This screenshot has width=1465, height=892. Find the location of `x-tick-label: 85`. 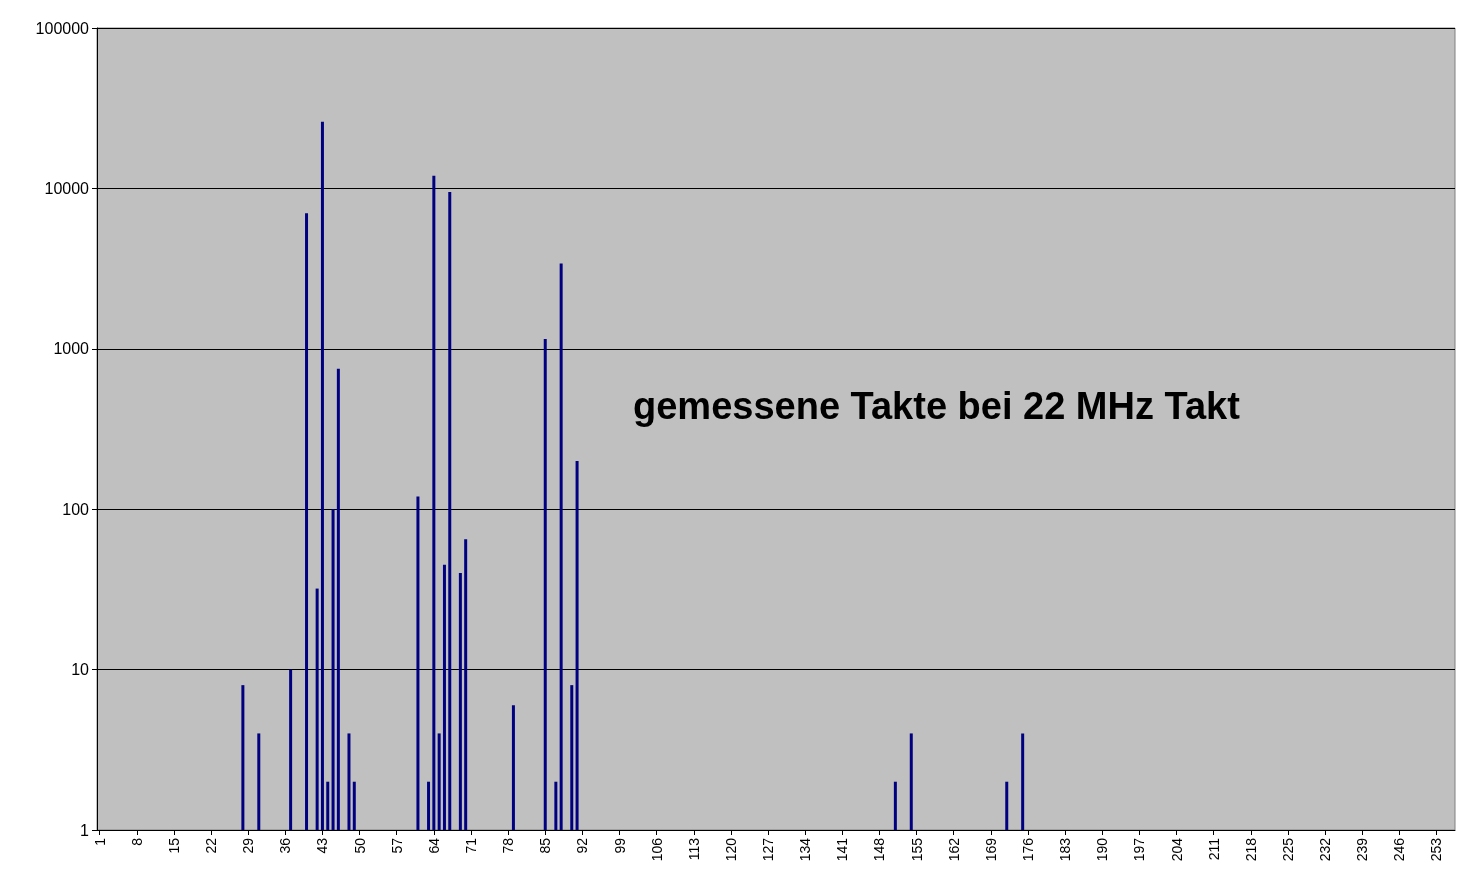

x-tick-label: 85 is located at coordinates (545, 845).